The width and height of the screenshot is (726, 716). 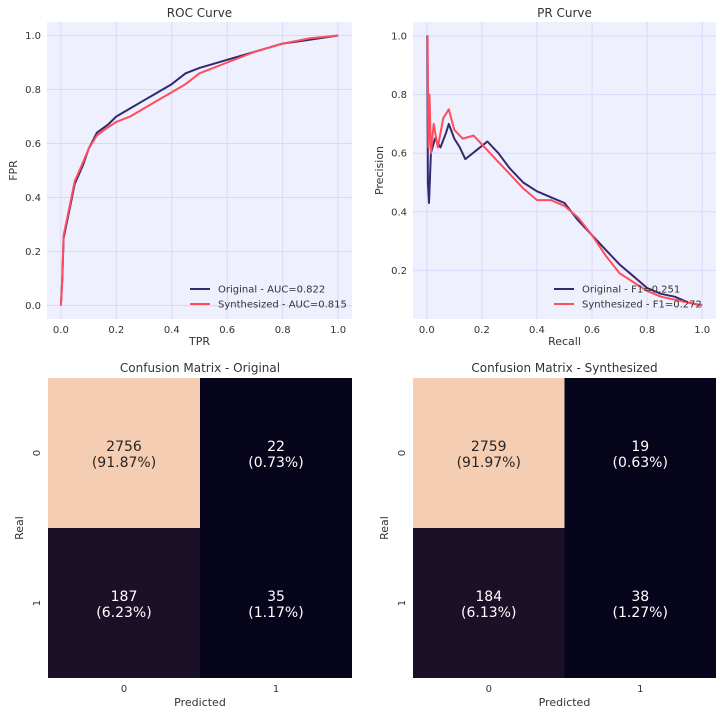 I want to click on cell-percent: (6.13%), so click(x=488, y=613).